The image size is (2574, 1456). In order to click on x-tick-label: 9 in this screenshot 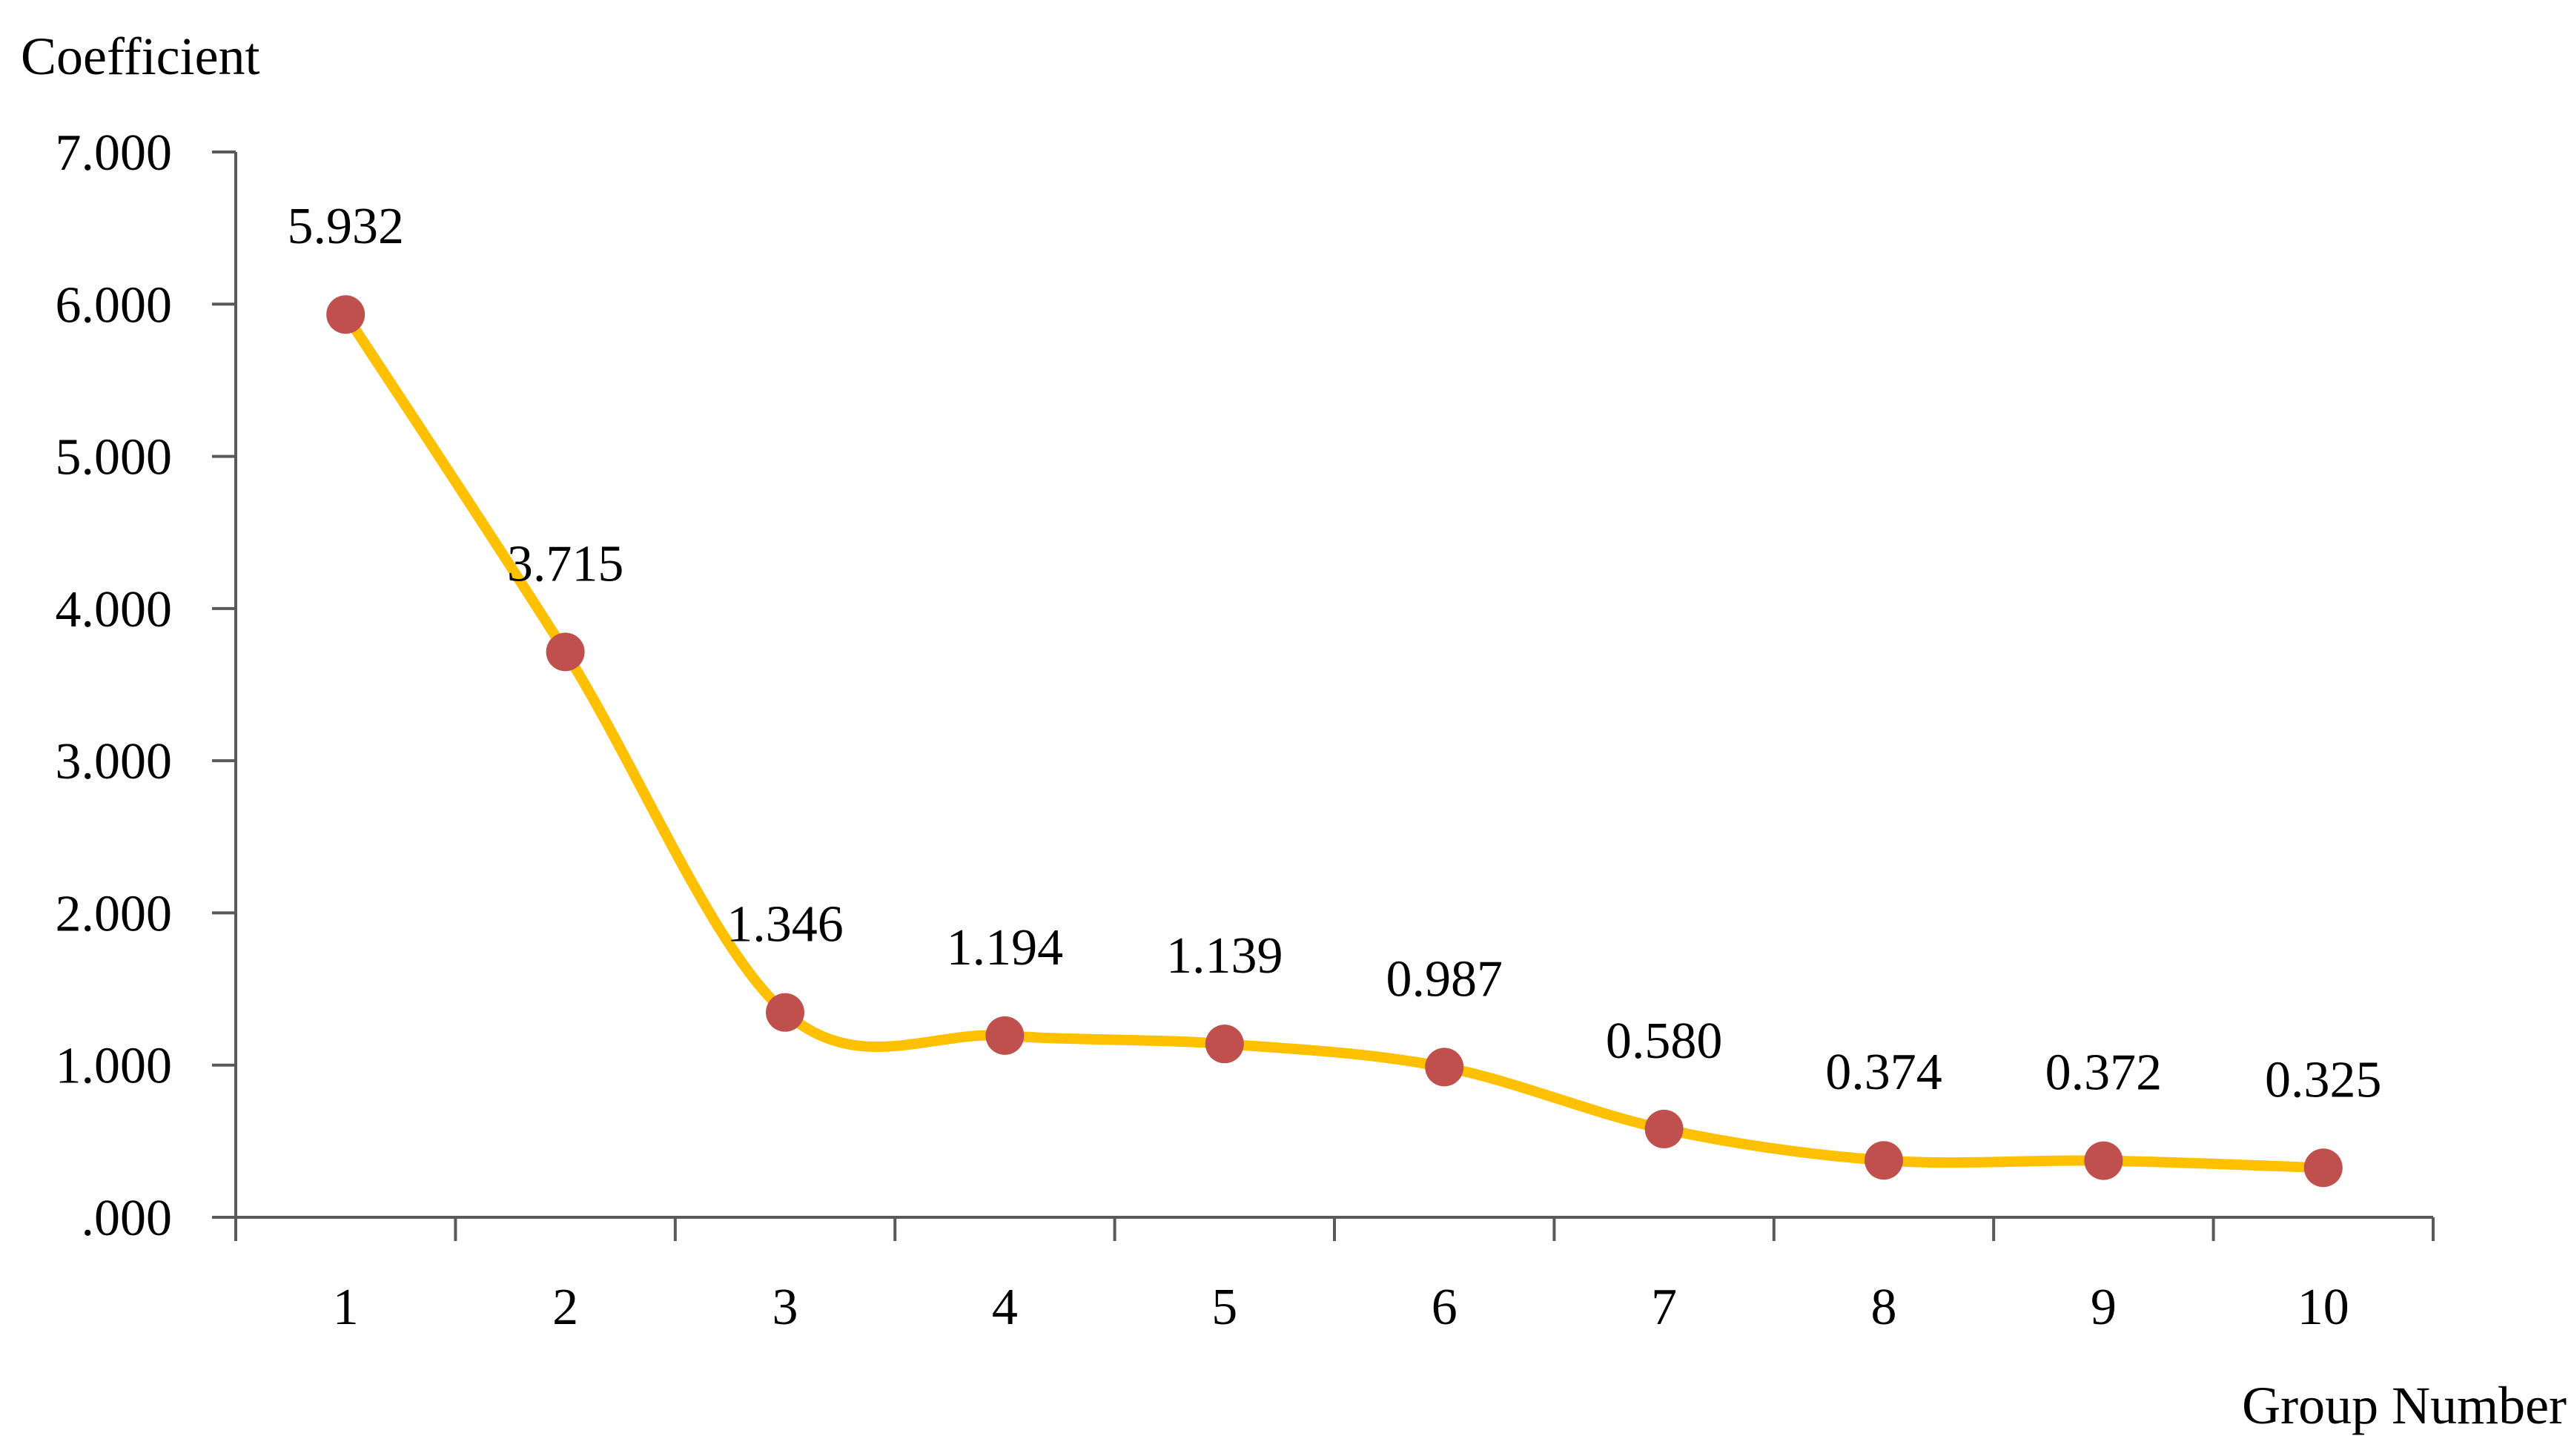, I will do `click(2104, 1308)`.